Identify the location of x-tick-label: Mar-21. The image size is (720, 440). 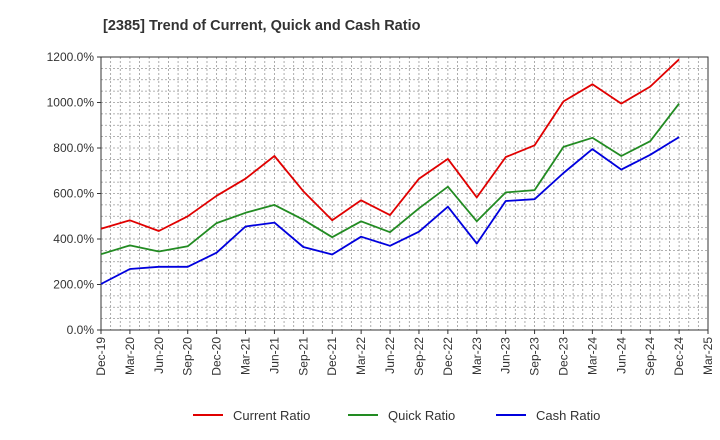
(246, 356).